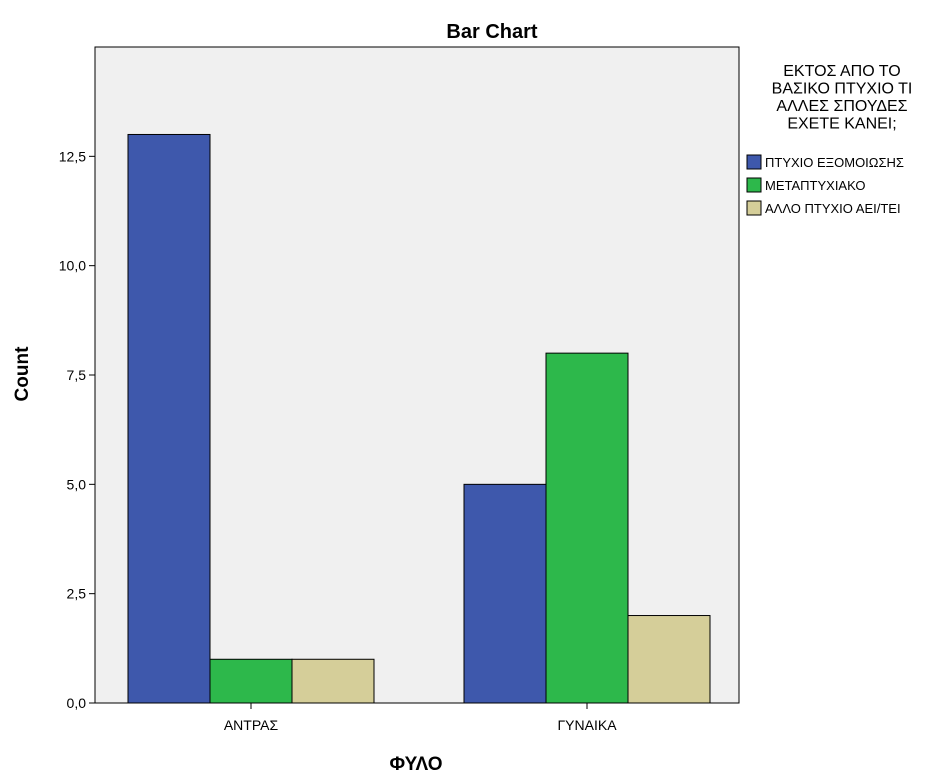 This screenshot has width=947, height=774. I want to click on y-axis-title: Count, so click(22, 374).